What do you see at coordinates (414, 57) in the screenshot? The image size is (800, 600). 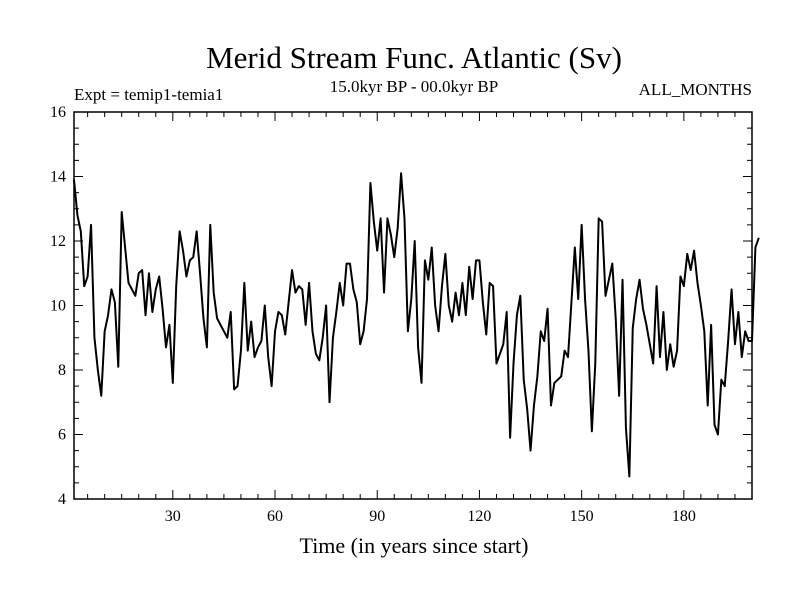 I see `chart-title: Merid Stream Func. Atlantic (Sv)` at bounding box center [414, 57].